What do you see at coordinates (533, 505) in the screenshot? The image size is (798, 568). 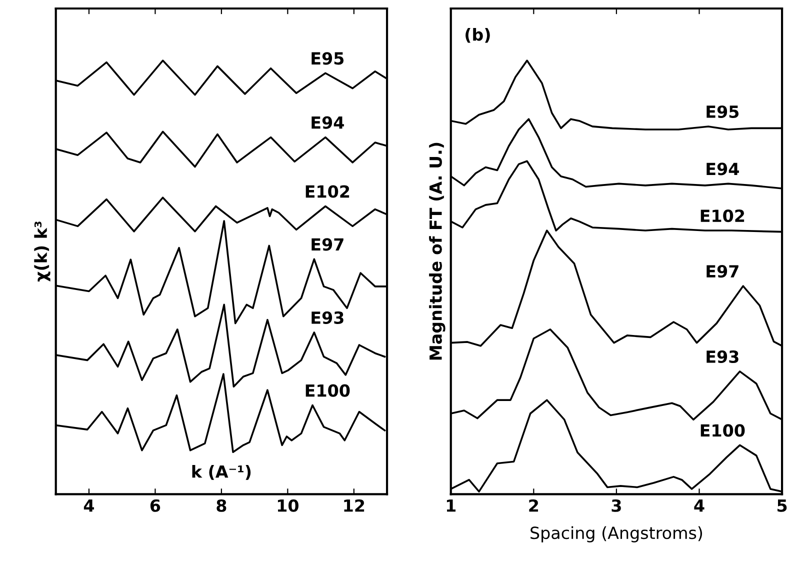 I see `x-tick-label: 2` at bounding box center [533, 505].